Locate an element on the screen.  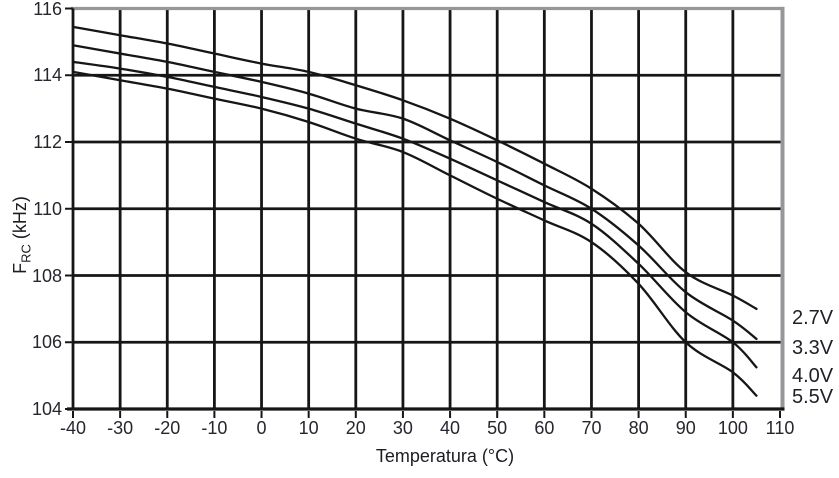
series-label-3.3V: 3.3V is located at coordinates (813, 347).